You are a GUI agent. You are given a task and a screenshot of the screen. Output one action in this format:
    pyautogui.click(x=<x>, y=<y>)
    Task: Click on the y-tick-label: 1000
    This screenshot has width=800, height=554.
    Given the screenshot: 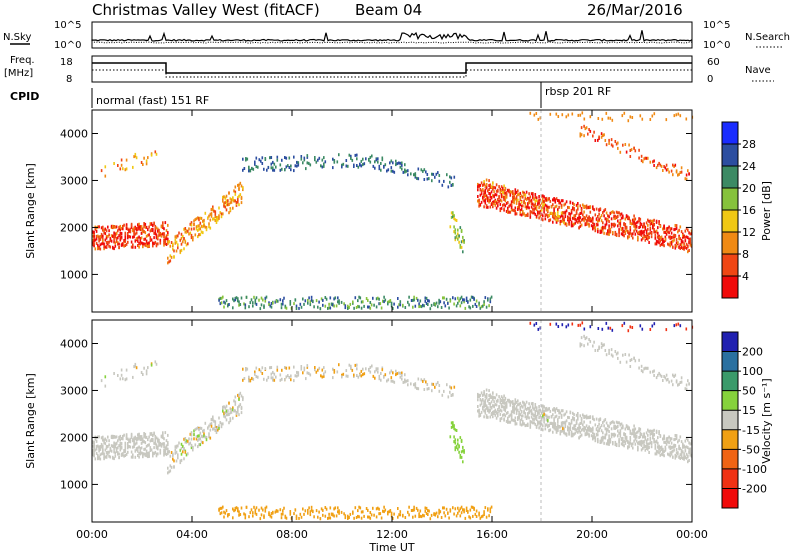 What is the action you would take?
    pyautogui.click(x=74, y=274)
    